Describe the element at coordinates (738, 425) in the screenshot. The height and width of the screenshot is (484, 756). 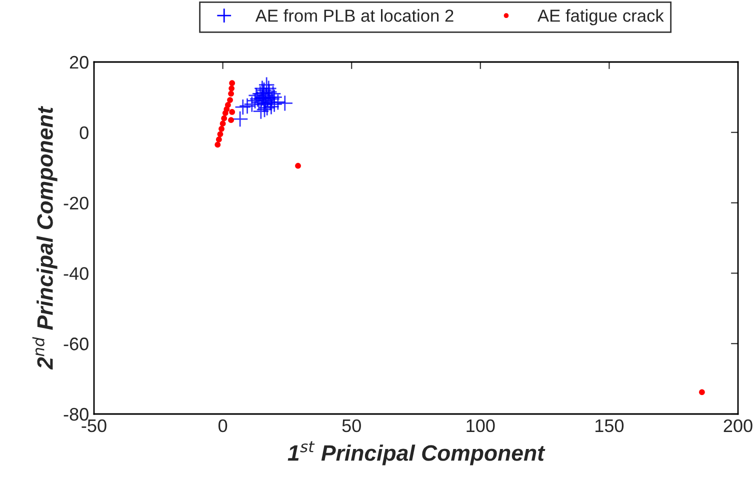
I see `x-tick-label: 200` at that location.